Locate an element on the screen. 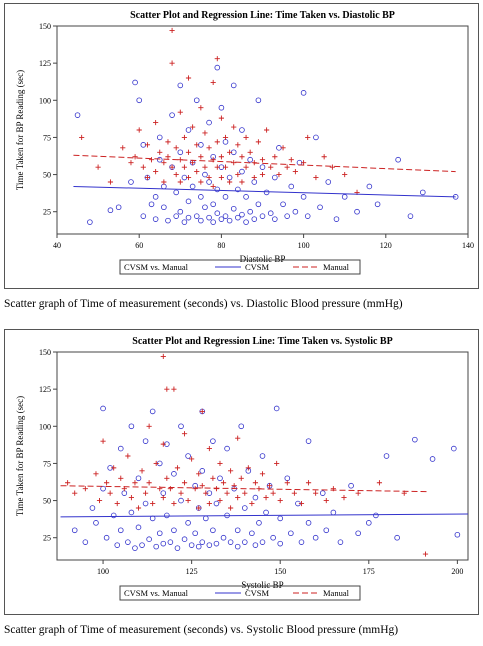  x-tick-label: 200 is located at coordinates (457, 571).